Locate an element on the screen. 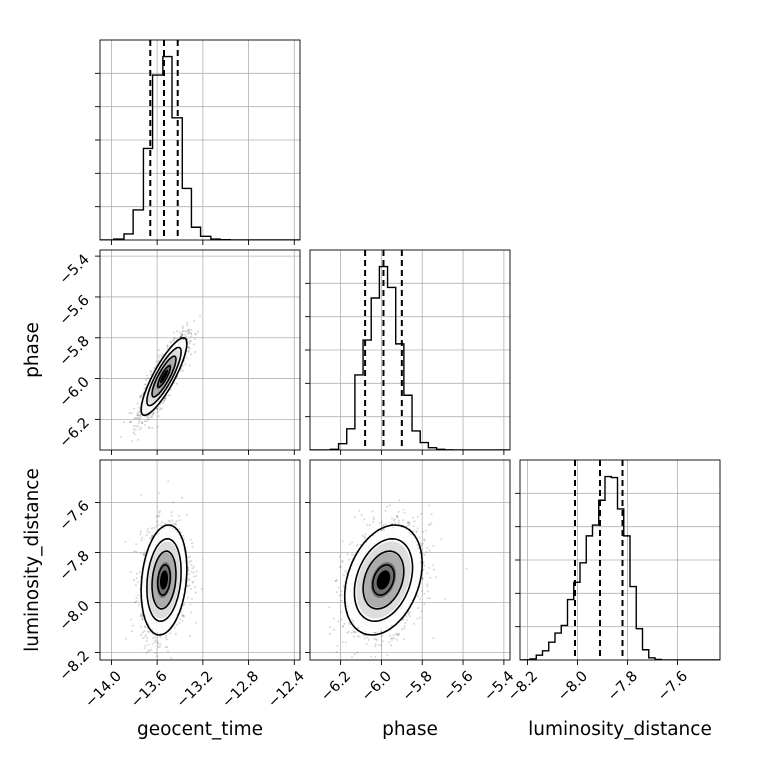  x-axis-label-luminosity_distance: luminosity_distance is located at coordinates (620, 729).